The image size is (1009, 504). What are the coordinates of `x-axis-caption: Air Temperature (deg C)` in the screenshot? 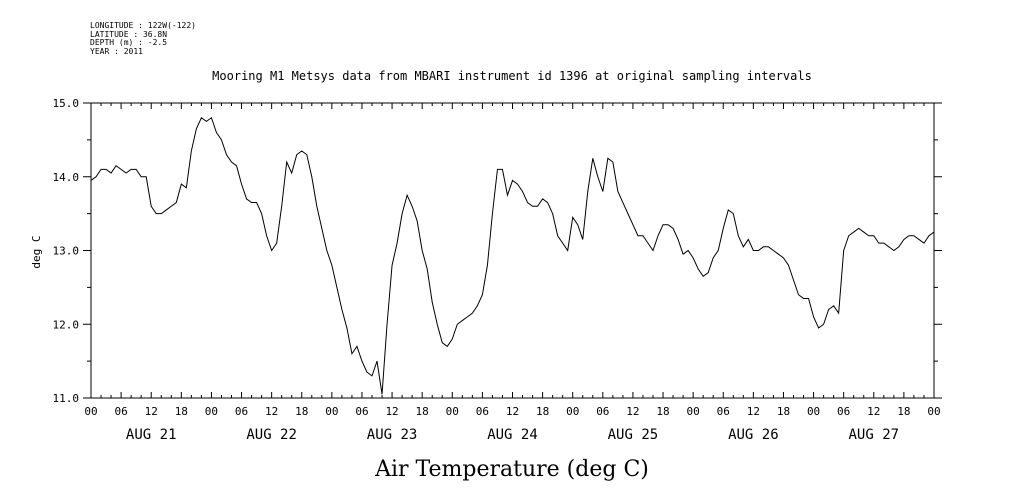 It's located at (511, 469).